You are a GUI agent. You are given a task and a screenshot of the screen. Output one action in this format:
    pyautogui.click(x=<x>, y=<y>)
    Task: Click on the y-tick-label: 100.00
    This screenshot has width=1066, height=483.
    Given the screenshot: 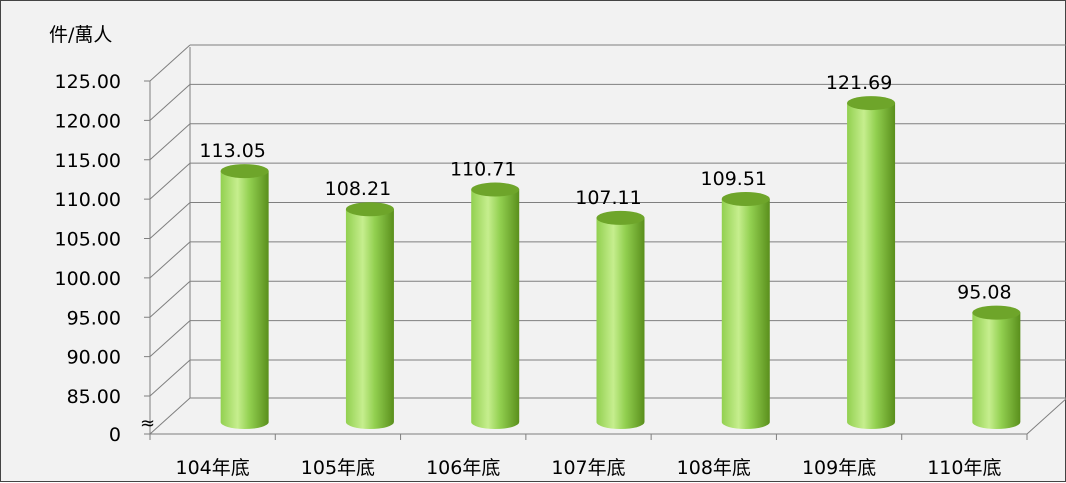 What is the action you would take?
    pyautogui.click(x=88, y=279)
    